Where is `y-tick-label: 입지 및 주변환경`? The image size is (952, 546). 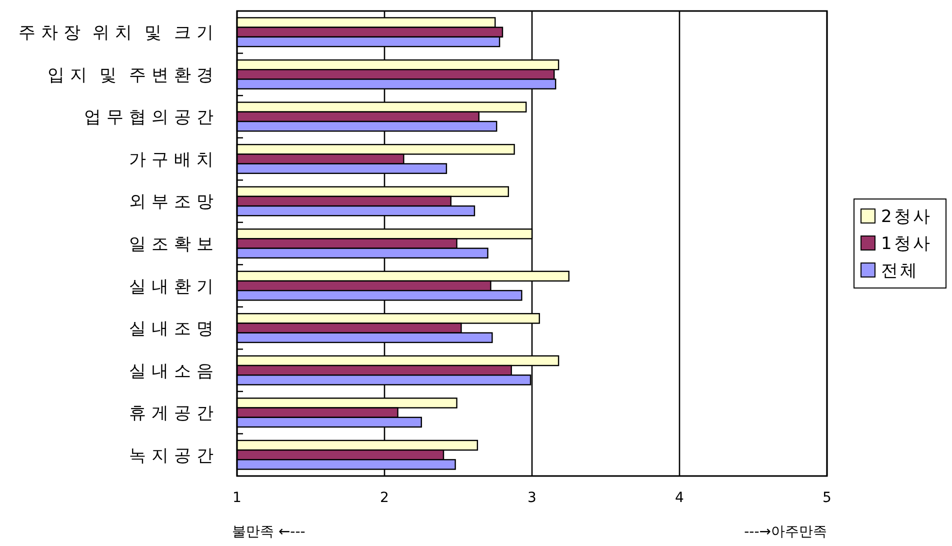
y-tick-label: 입지 및 주변환경 is located at coordinates (133, 75).